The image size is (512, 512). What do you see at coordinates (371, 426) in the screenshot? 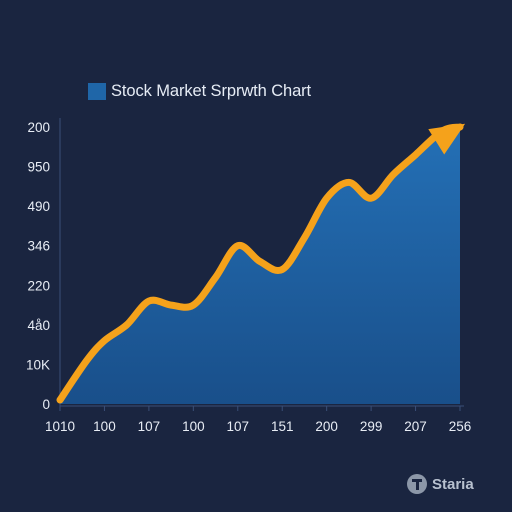
I see `x-tick-label: 299` at bounding box center [371, 426].